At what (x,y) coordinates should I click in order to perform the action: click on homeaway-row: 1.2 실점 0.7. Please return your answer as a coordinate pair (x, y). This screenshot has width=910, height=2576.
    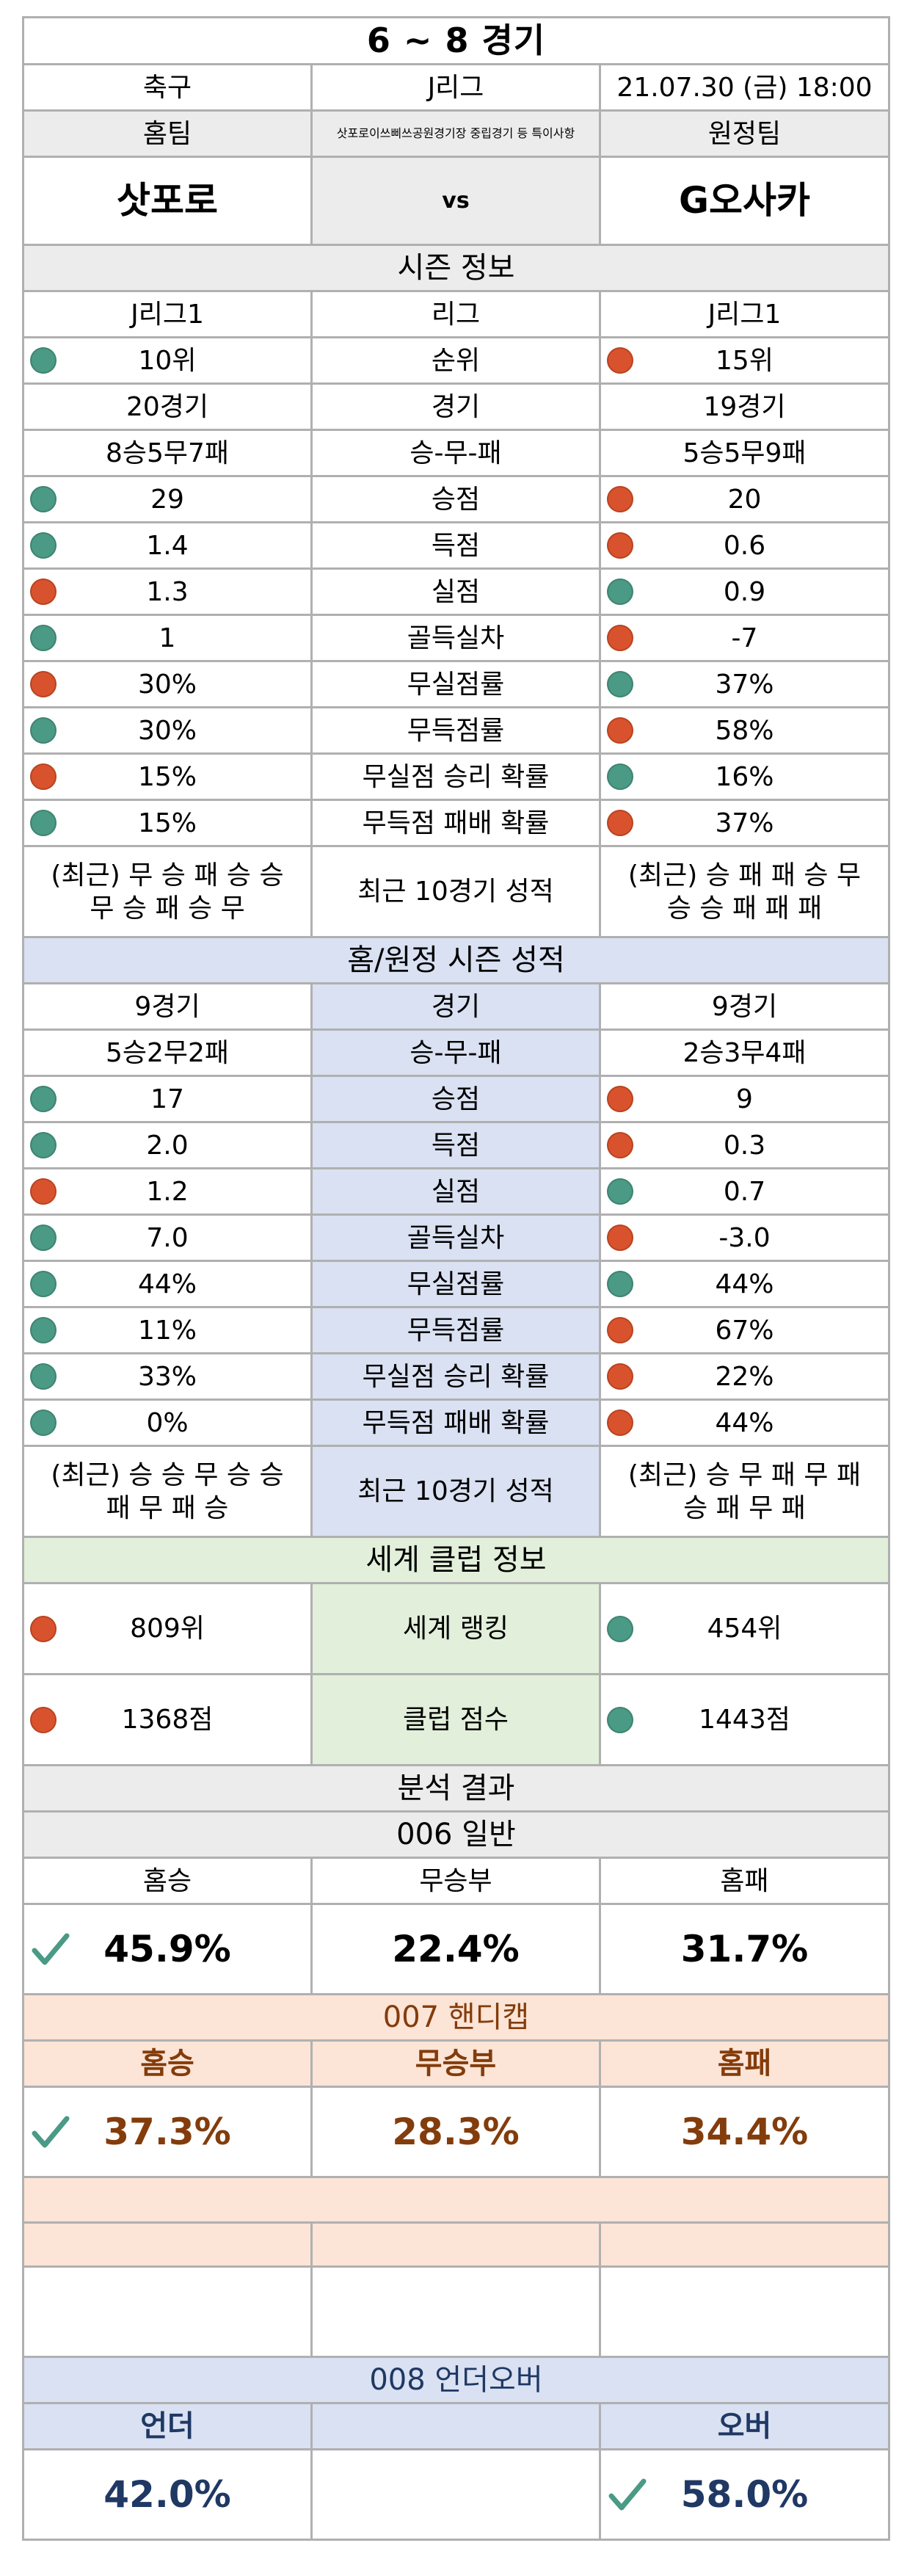
    Looking at the image, I should click on (457, 1193).